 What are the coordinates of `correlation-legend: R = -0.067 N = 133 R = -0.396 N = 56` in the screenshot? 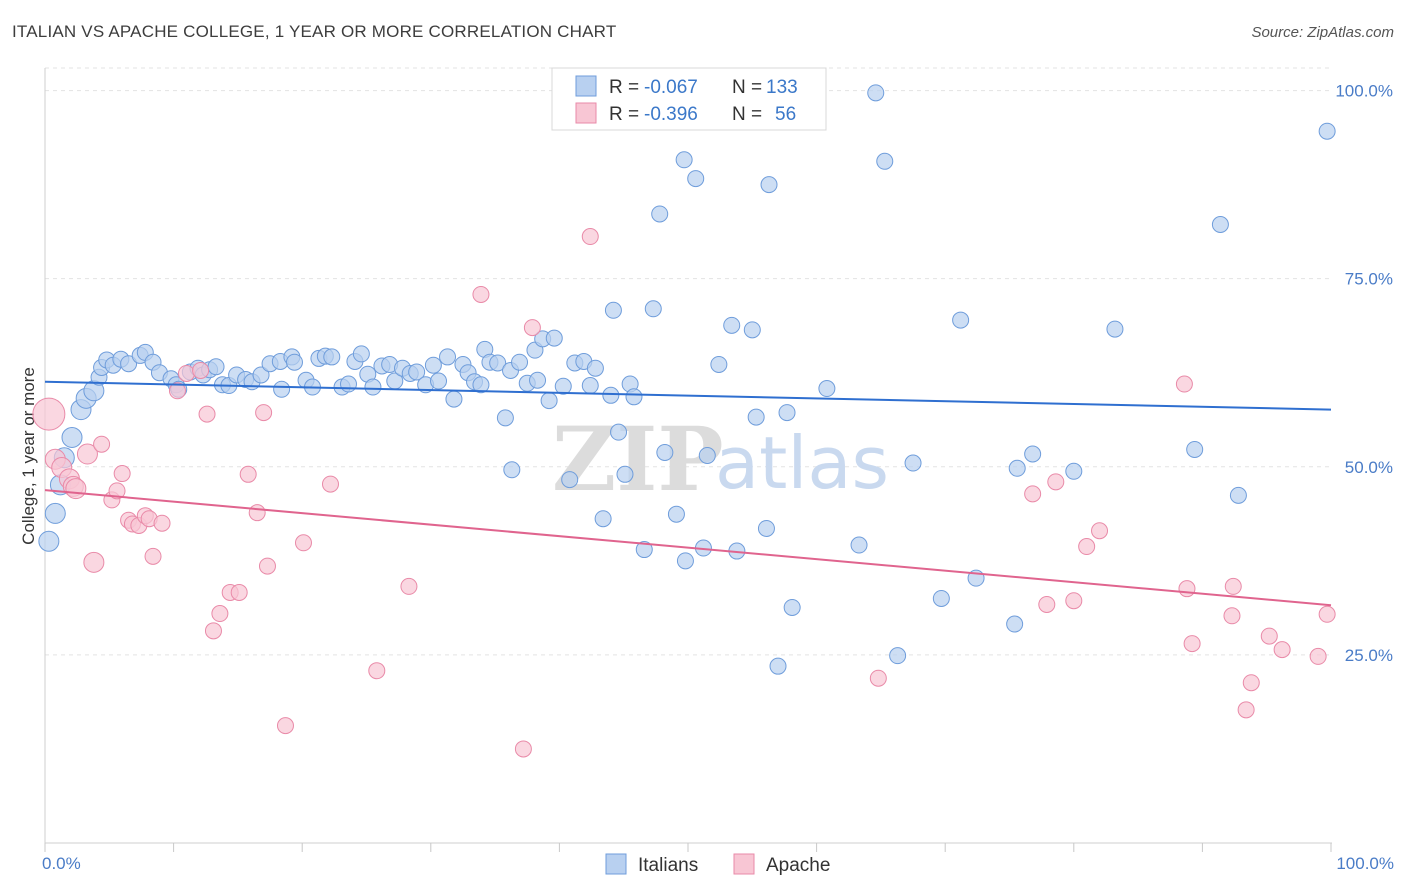 It's located at (689, 99).